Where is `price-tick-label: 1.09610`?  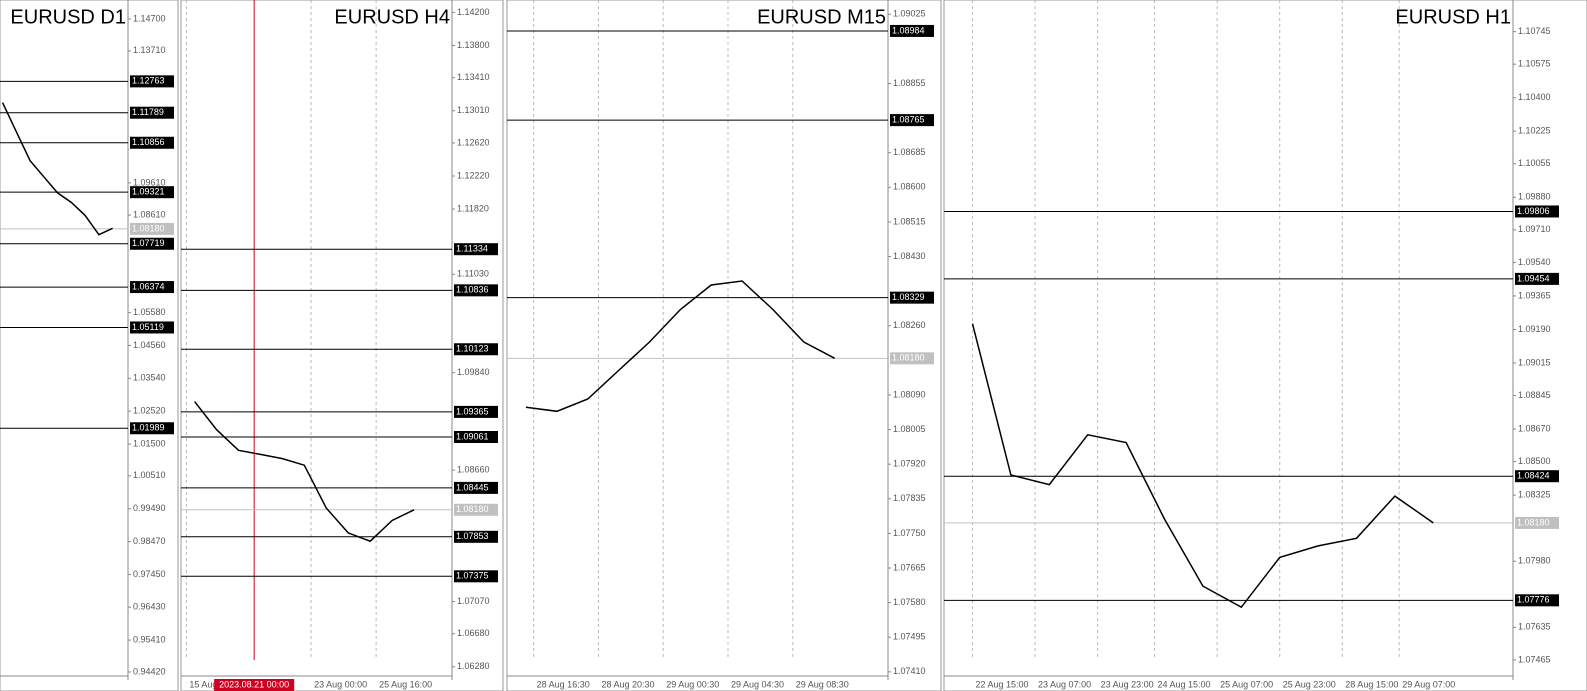
price-tick-label: 1.09610 is located at coordinates (149, 182).